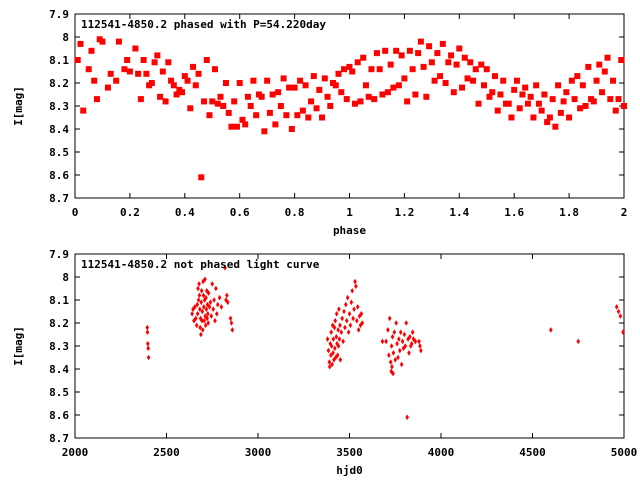 The image size is (640, 480). Describe the element at coordinates (200, 264) in the screenshot. I see `chart-title: 112541-4850.2 not phased light curve` at that location.